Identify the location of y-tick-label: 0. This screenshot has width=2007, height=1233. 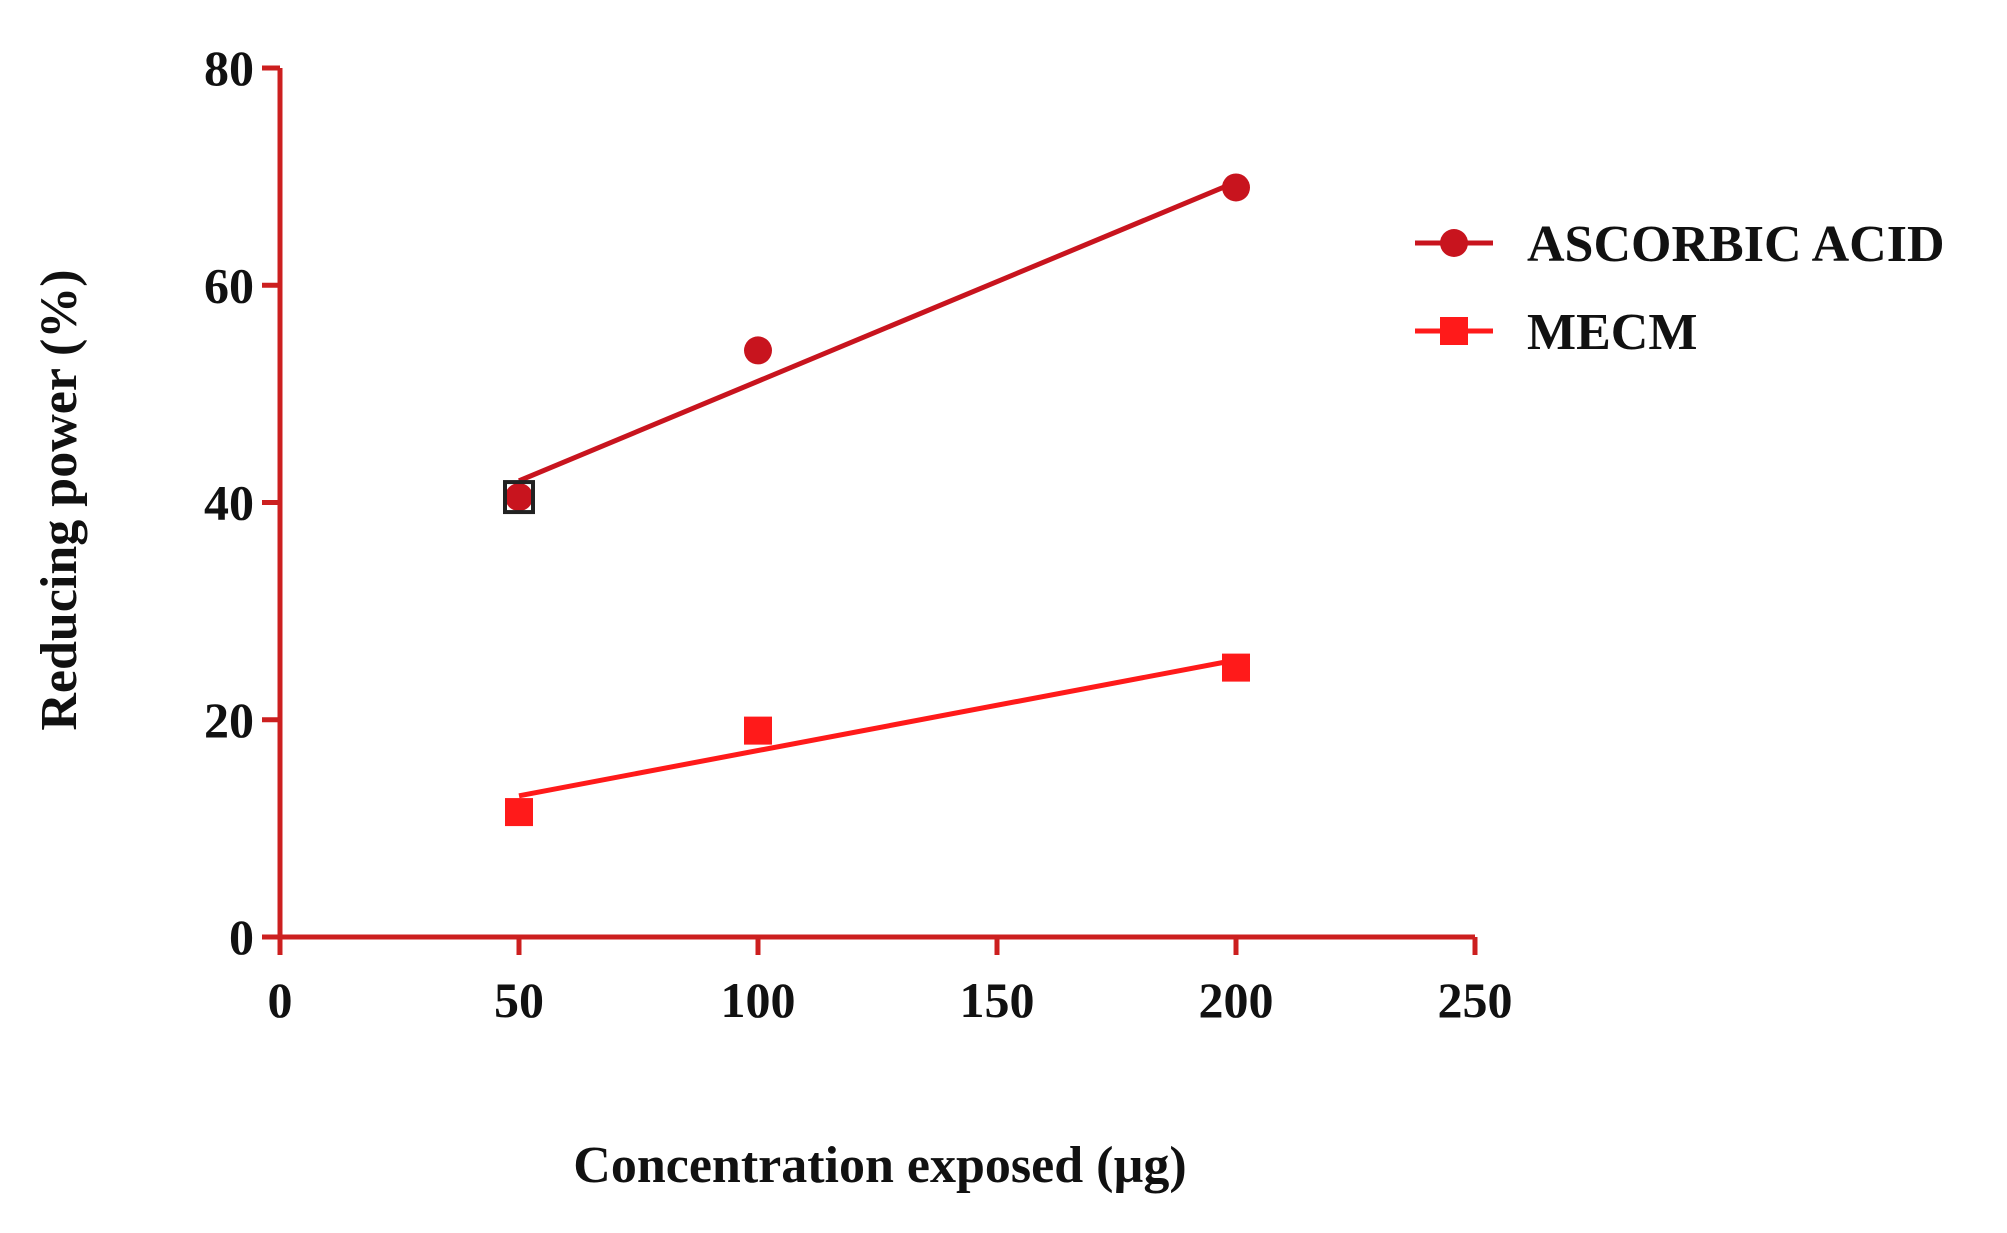
(241, 937).